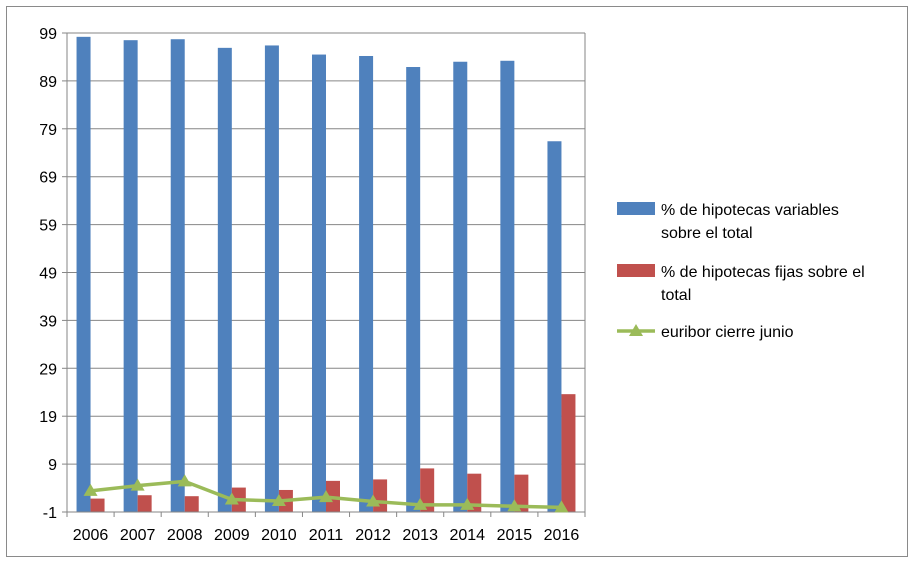 The height and width of the screenshot is (568, 917). Describe the element at coordinates (138, 535) in the screenshot. I see `x-tick-label: 2007` at that location.